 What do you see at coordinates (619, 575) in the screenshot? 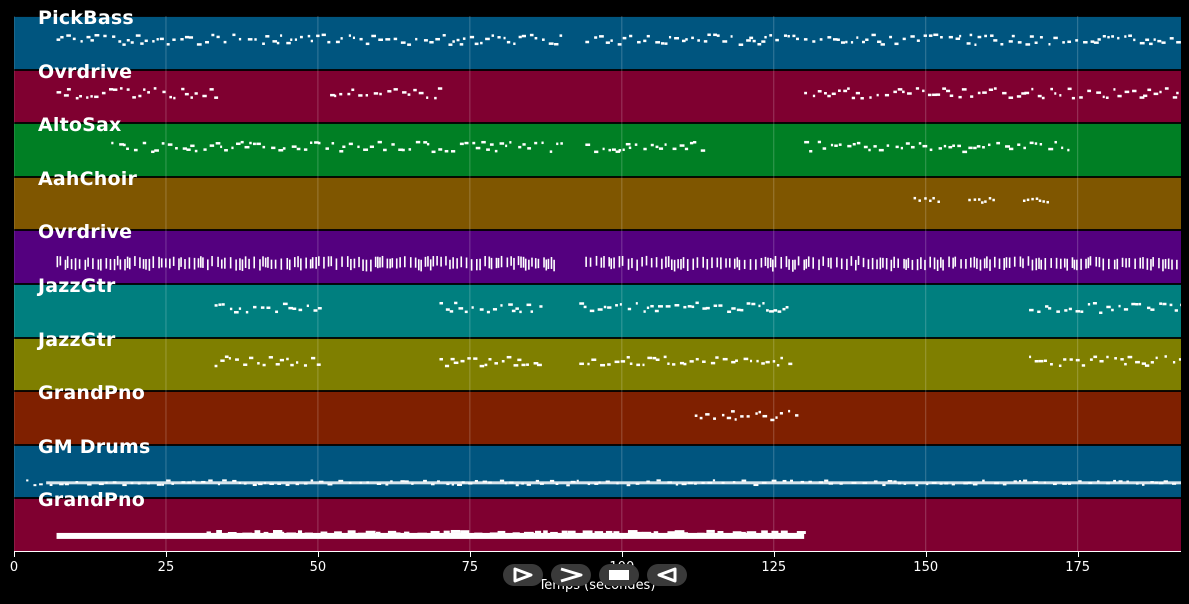
I see `stop-button` at bounding box center [619, 575].